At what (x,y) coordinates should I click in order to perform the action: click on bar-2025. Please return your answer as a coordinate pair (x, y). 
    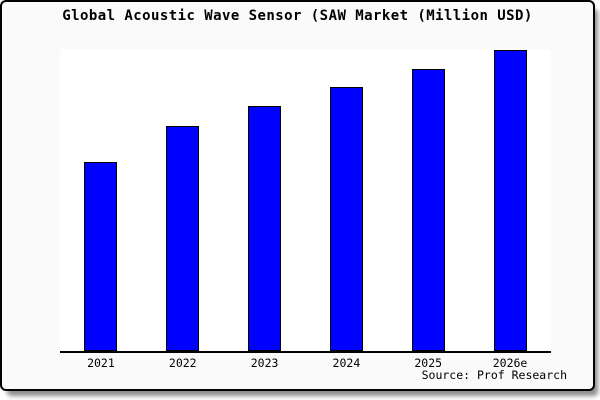
    Looking at the image, I should click on (428, 210).